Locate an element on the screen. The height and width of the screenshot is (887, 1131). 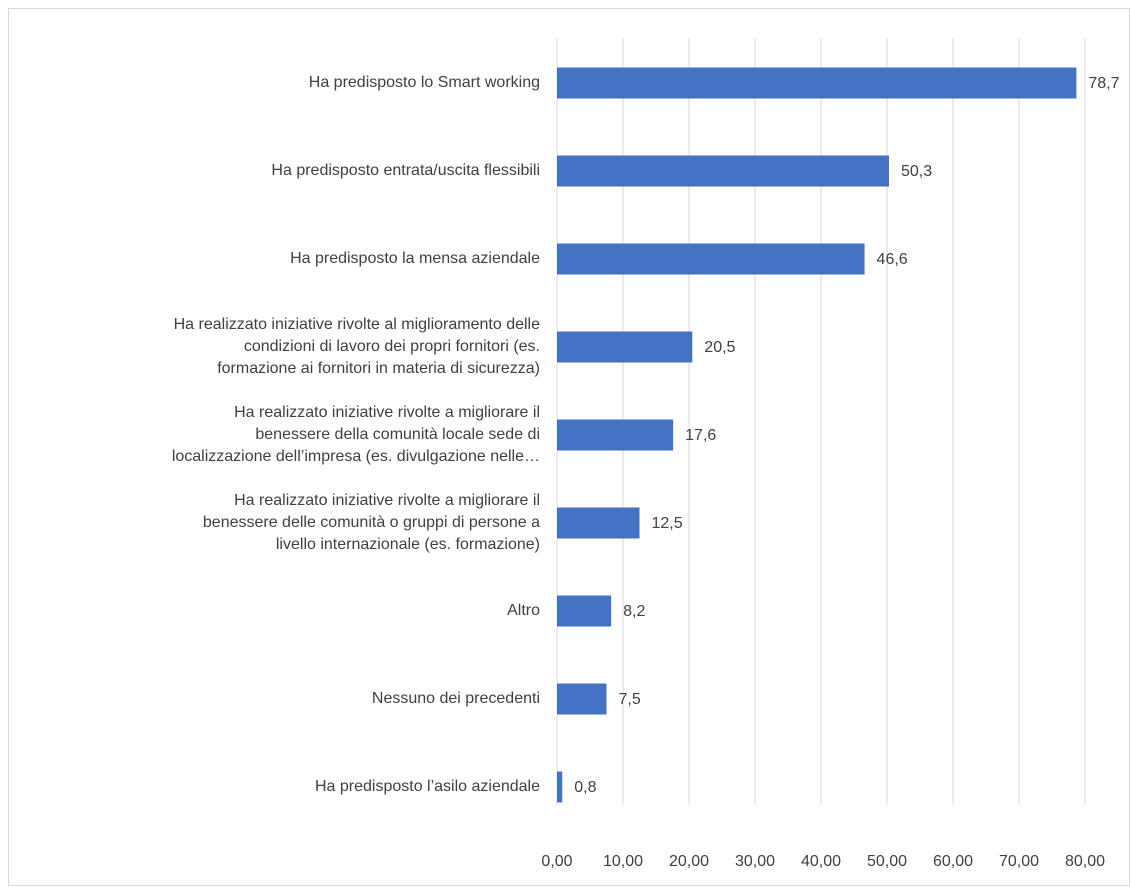
data-label: 17,6 is located at coordinates (700, 435).